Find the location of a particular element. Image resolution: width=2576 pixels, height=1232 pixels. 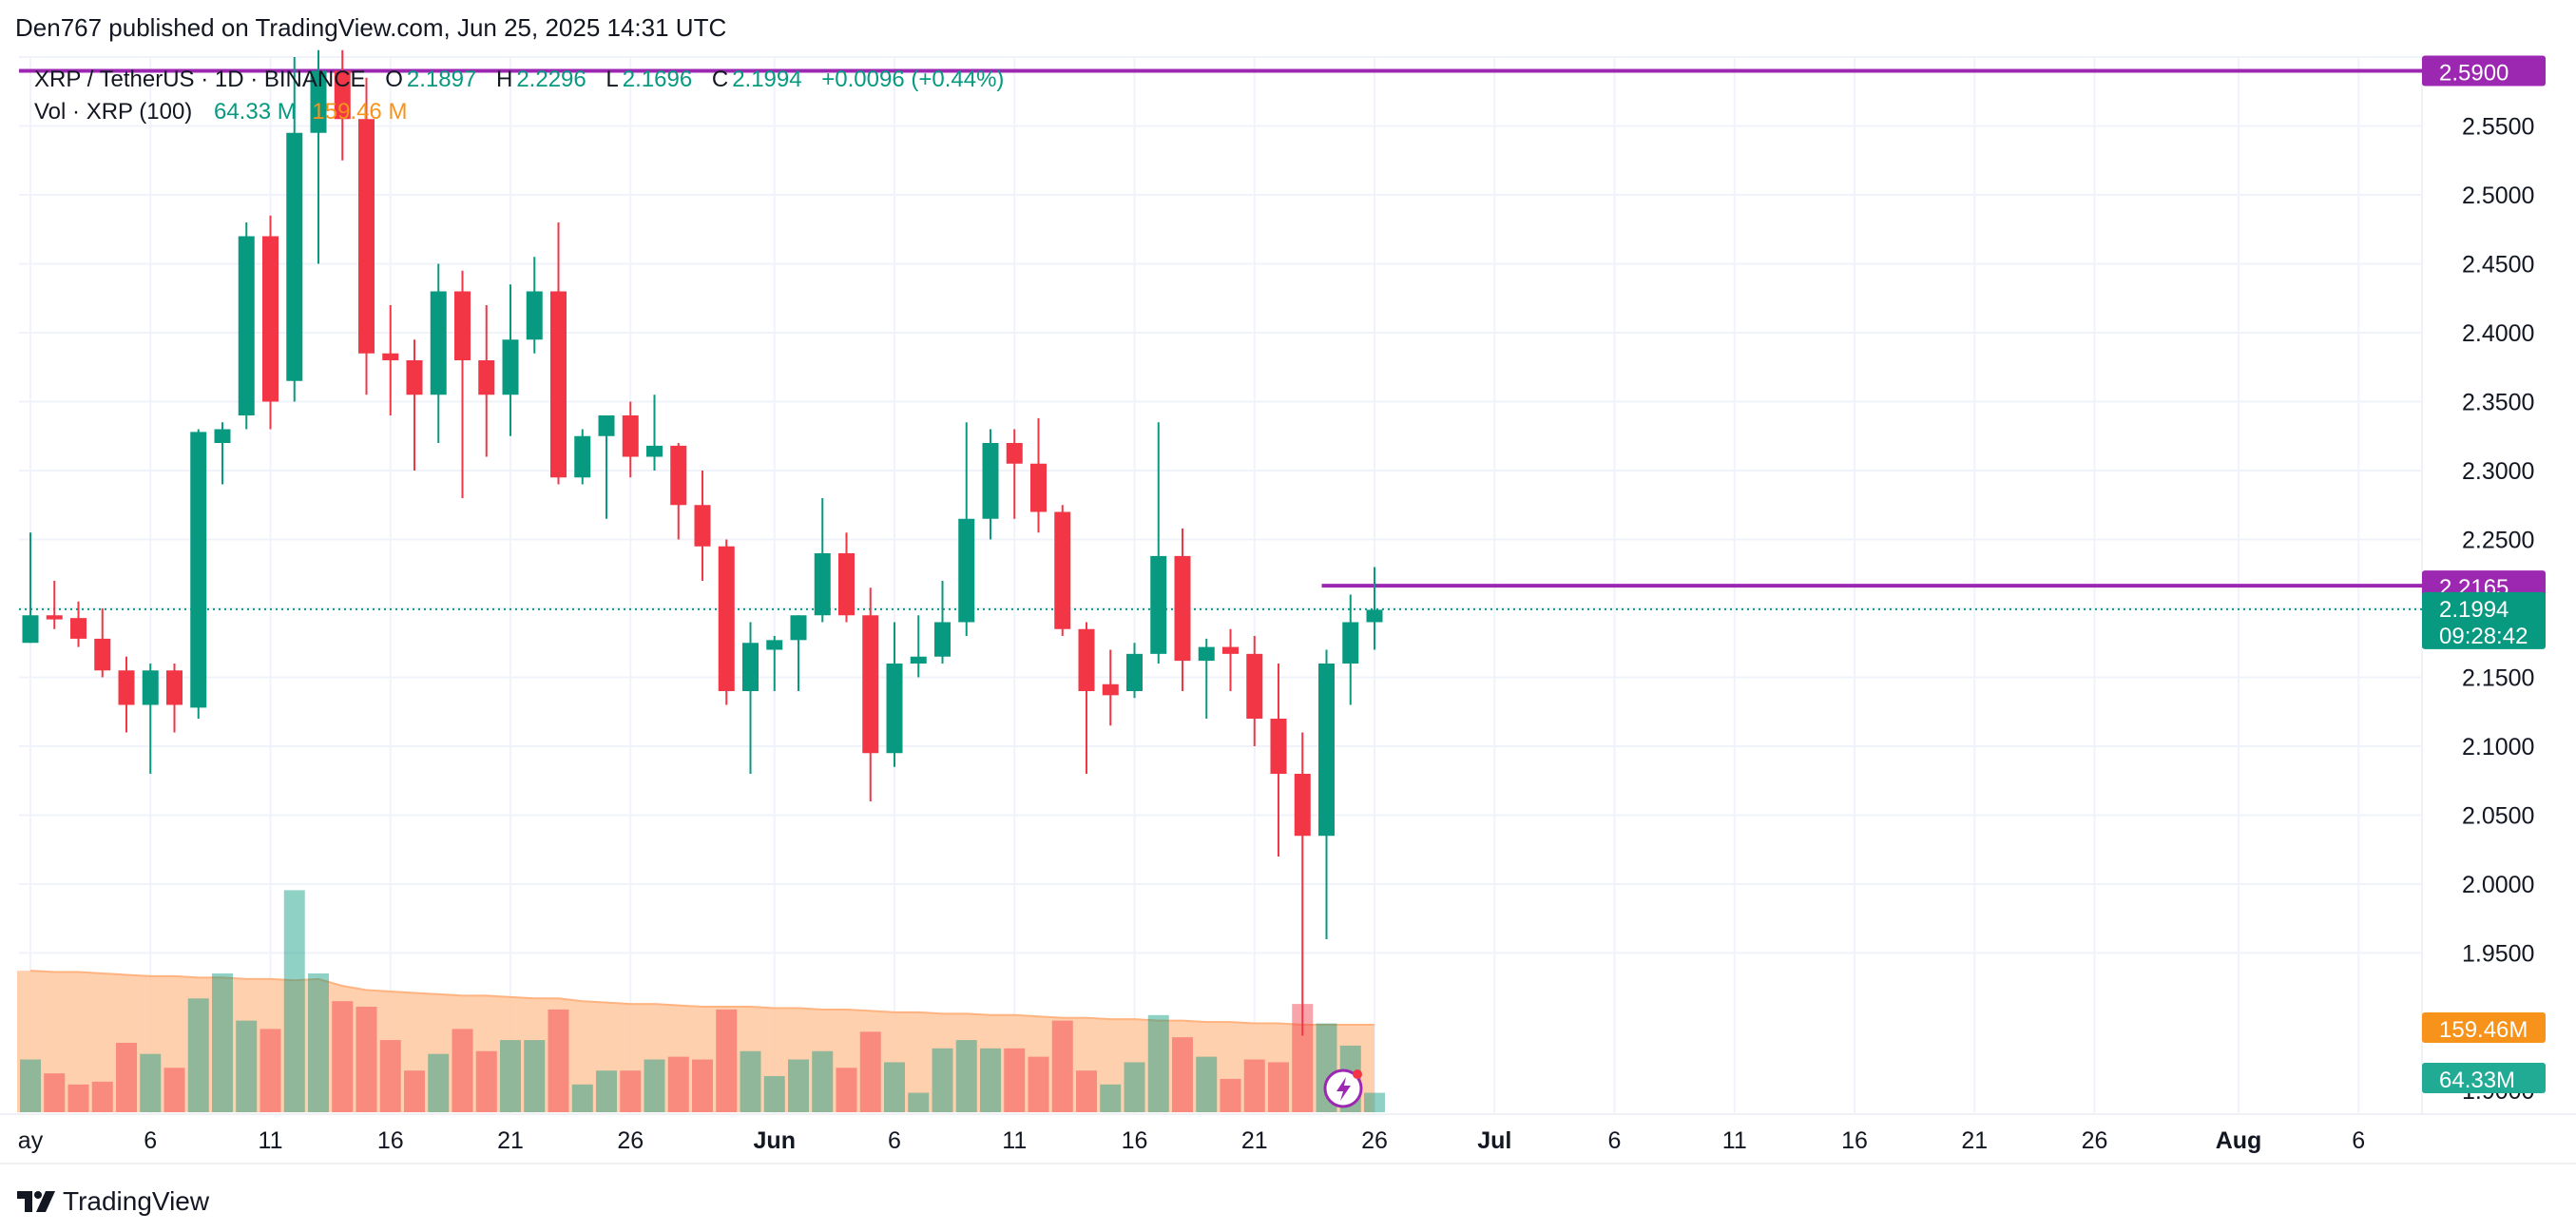

volume-legend: Vol · XRP (100) 64.33 M 159.46 M is located at coordinates (222, 112).